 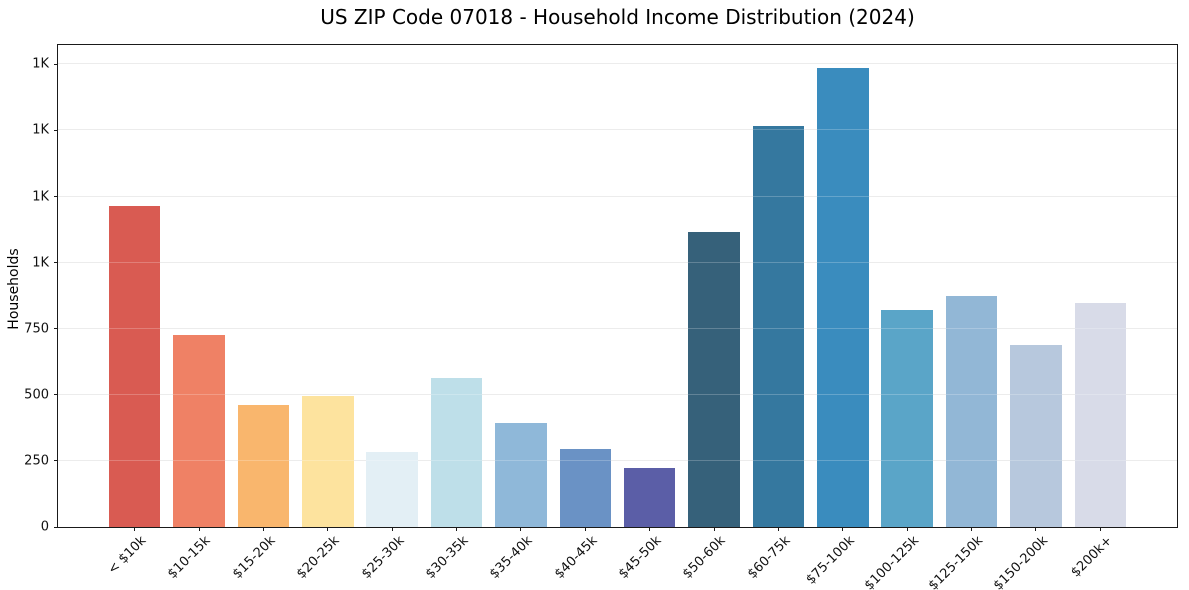 What do you see at coordinates (1020, 561) in the screenshot?
I see `x-tick-label: $150-200k` at bounding box center [1020, 561].